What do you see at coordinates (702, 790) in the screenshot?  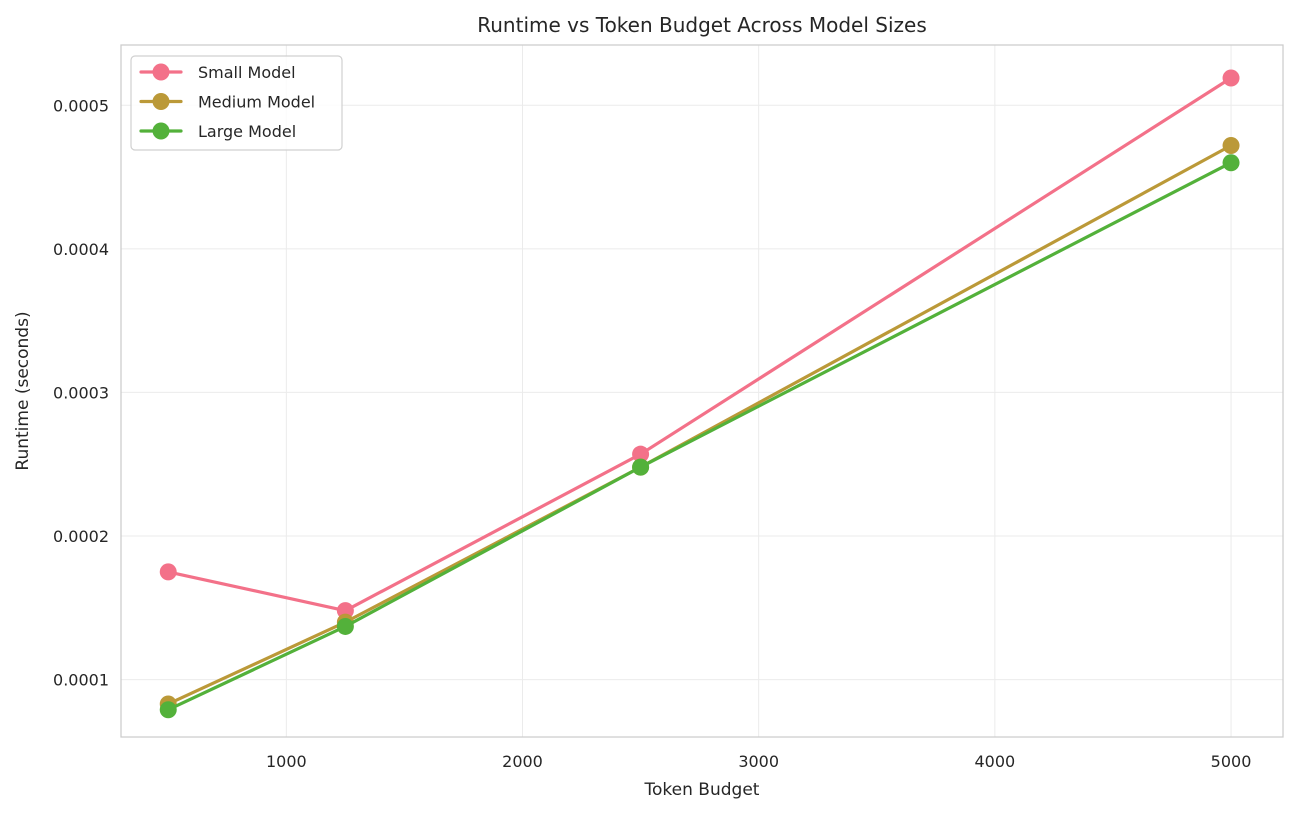 I see `x-axis-label: Token Budget` at bounding box center [702, 790].